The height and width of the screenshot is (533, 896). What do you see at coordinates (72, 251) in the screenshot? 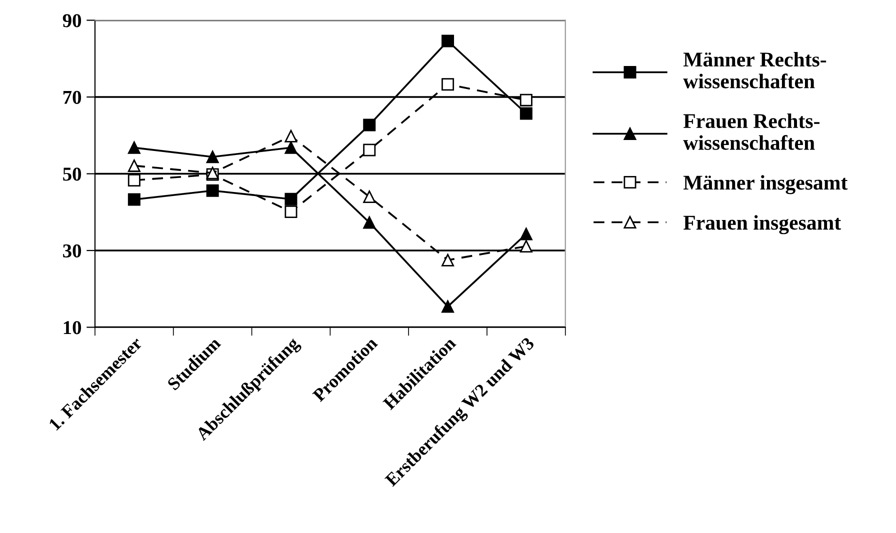
I see `y-tick-label: 30` at bounding box center [72, 251].